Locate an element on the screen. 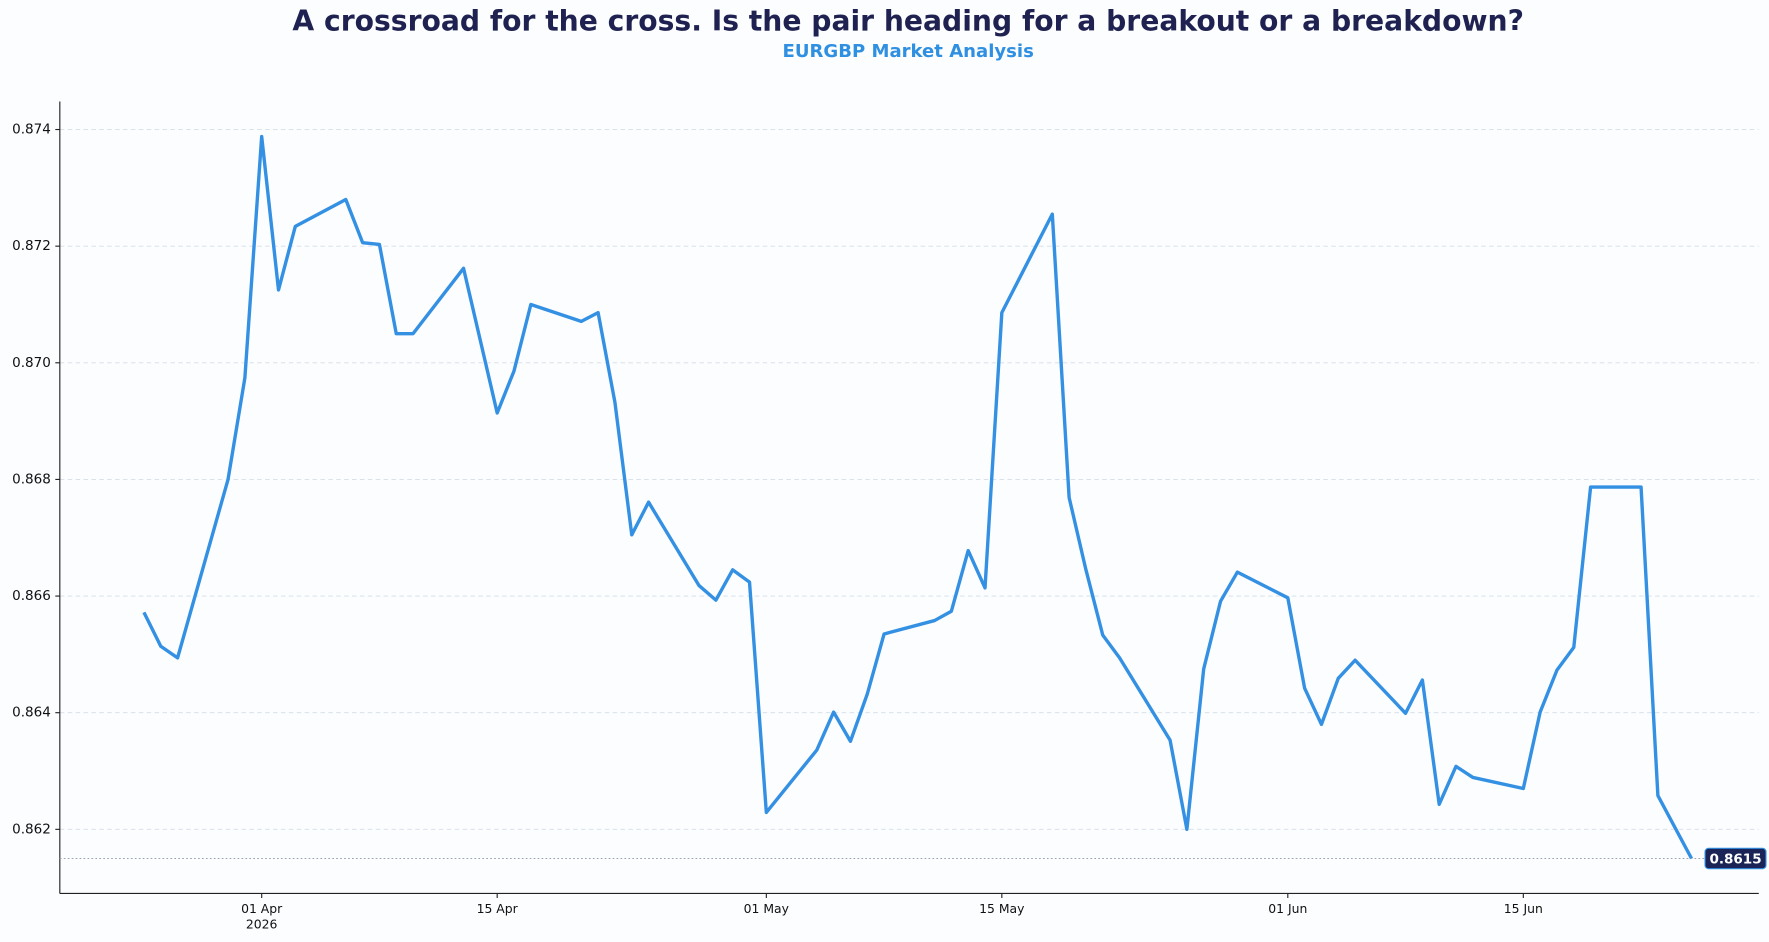  x-tick-label: 01 Jun is located at coordinates (1287, 908).